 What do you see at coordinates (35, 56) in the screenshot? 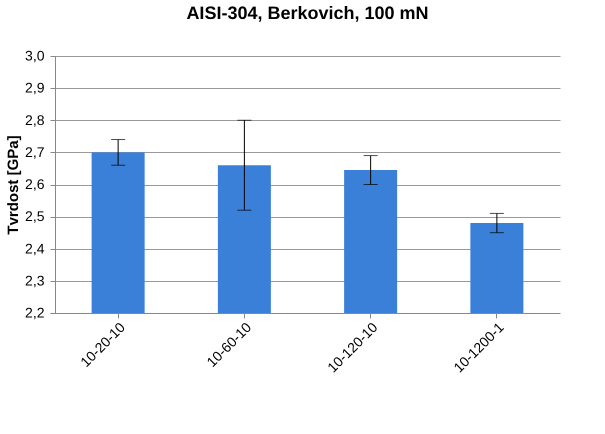
I see `y-tick-label: 3,0` at bounding box center [35, 56].